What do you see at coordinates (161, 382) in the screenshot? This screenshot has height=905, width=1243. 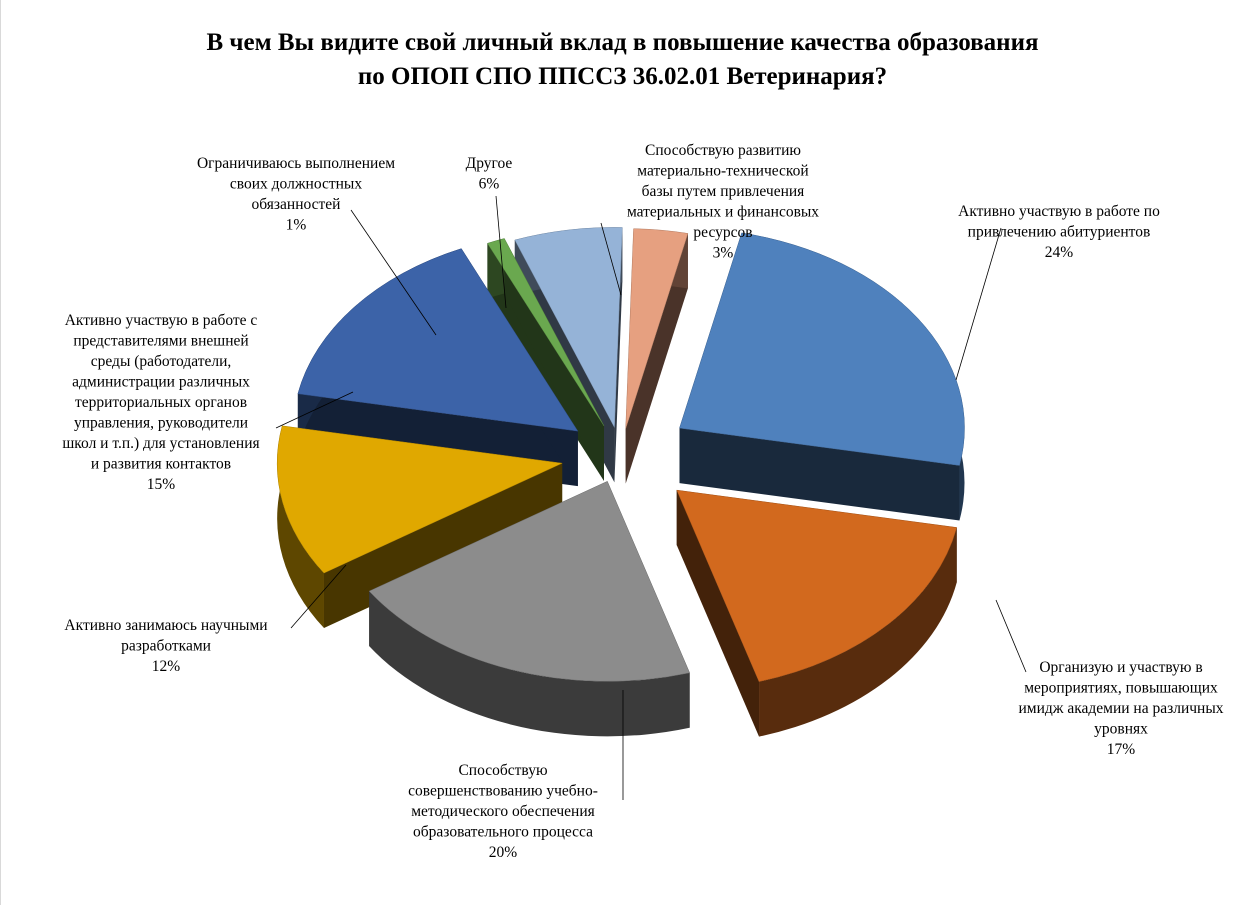 I see `slice-label-line-4-3: администрации различных` at bounding box center [161, 382].